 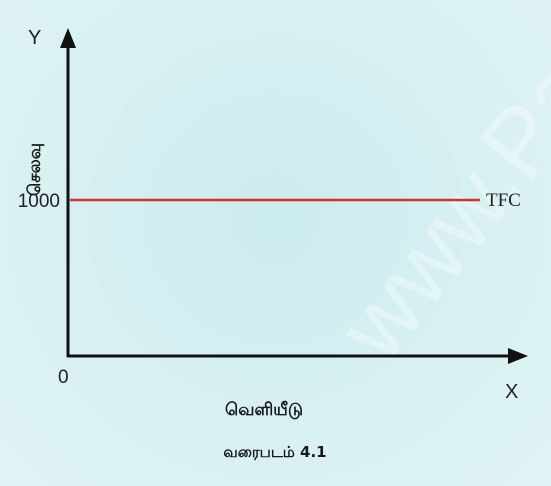 What do you see at coordinates (34, 38) in the screenshot?
I see `y-axis-letter: Y` at bounding box center [34, 38].